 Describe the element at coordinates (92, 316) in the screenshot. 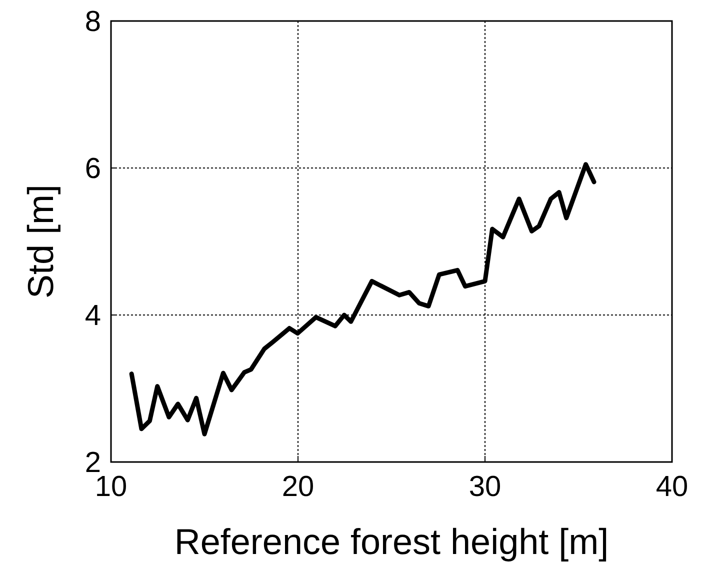

I see `y-tick-label: 4` at that location.